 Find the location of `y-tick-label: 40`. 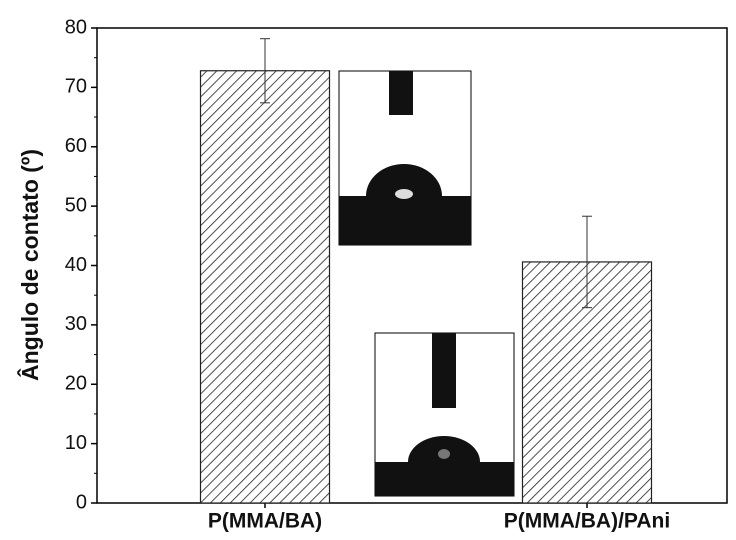

y-tick-label: 40 is located at coordinates (76, 265).